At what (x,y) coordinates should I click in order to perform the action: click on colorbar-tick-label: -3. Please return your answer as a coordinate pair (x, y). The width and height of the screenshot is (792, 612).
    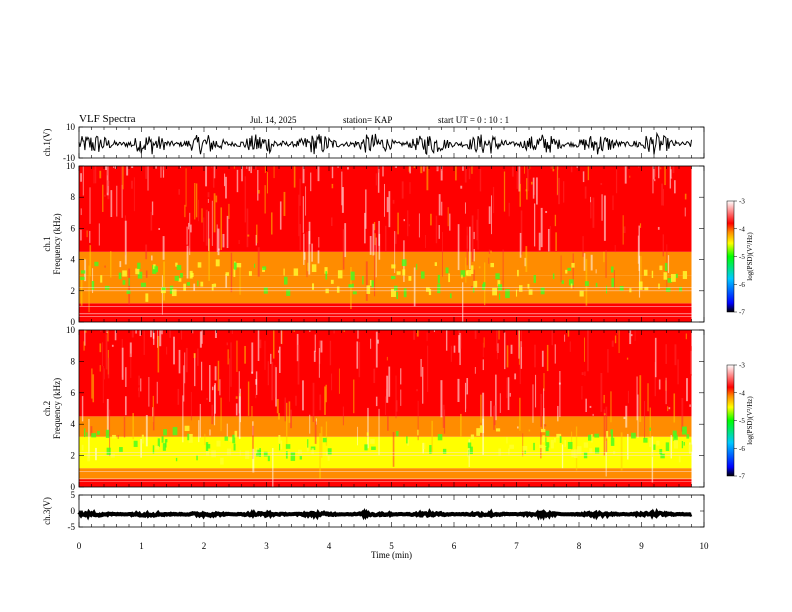
    Looking at the image, I should click on (742, 202).